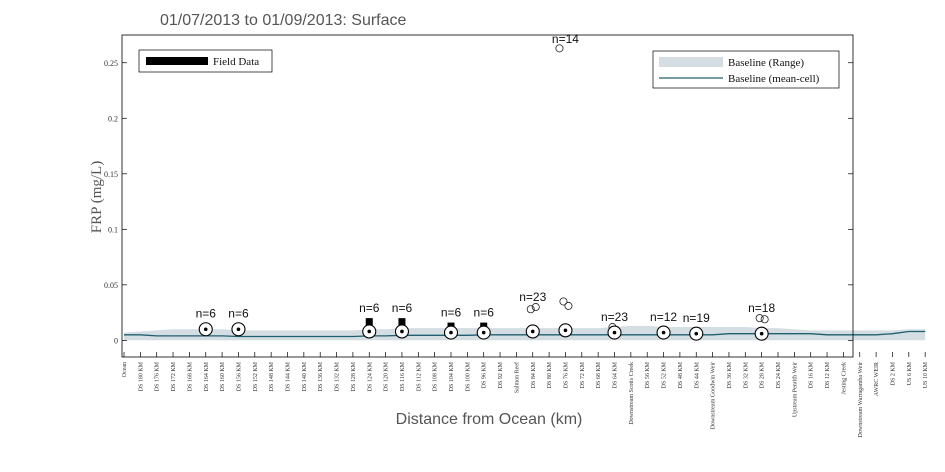 This screenshot has width=945, height=472. What do you see at coordinates (436, 376) in the screenshot?
I see `x-tick-label: DS 108 KM` at bounding box center [436, 376].